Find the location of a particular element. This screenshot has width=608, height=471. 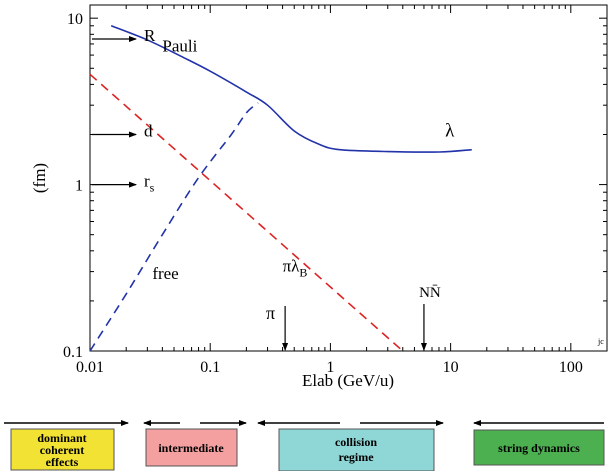

x-tick-label: 100 is located at coordinates (571, 367).